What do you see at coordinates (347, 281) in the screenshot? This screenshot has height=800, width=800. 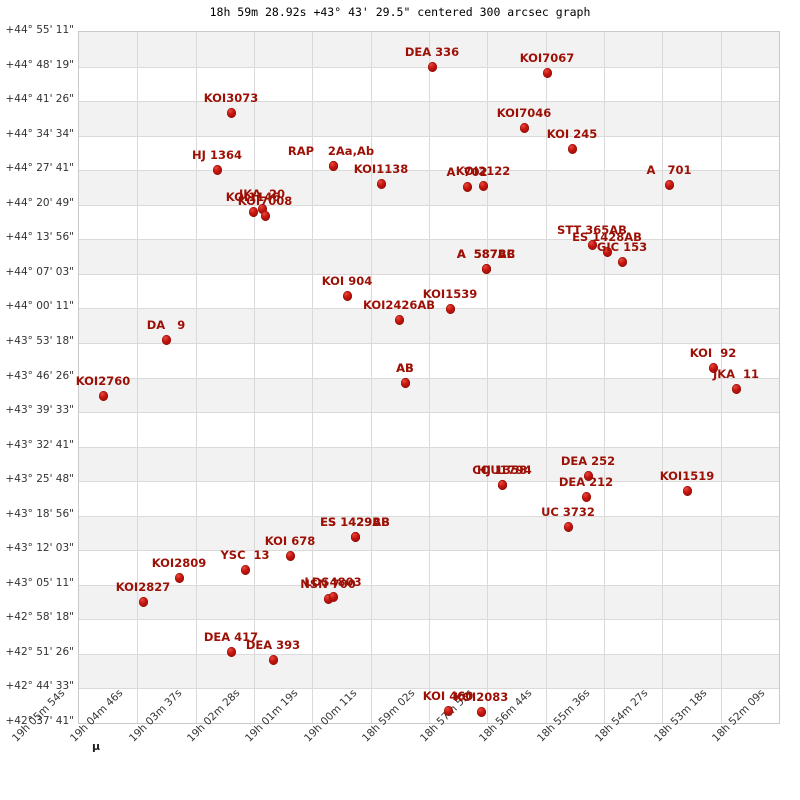 I see `star-label: KOI 904` at bounding box center [347, 281].